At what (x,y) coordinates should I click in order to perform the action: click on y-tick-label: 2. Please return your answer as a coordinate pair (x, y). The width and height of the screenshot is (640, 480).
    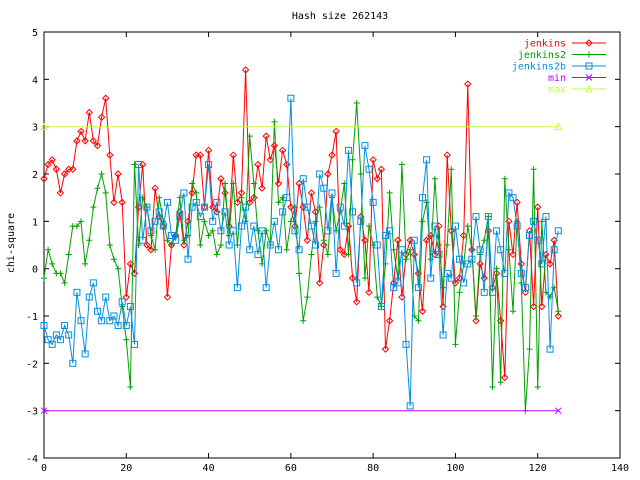
    Looking at the image, I should click on (35, 175).